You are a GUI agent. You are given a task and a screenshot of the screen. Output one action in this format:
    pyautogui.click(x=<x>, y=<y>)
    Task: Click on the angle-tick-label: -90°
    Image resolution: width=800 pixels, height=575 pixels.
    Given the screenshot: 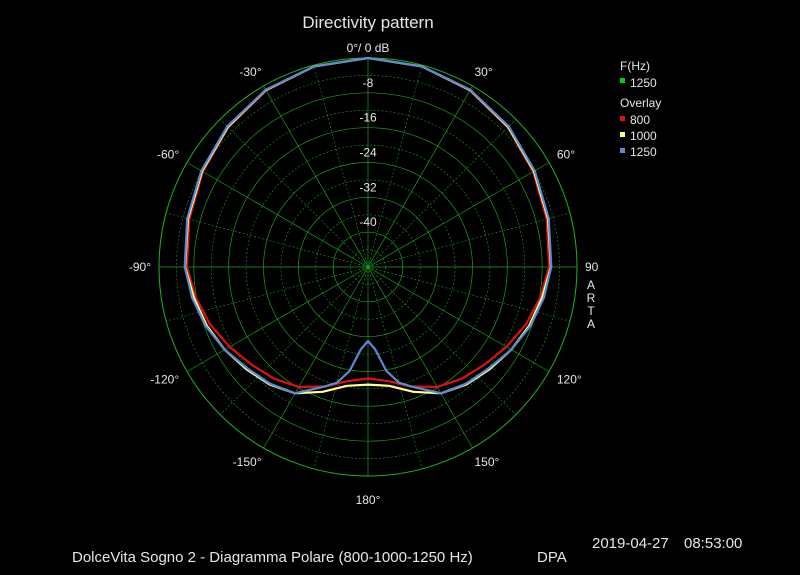 What is the action you would take?
    pyautogui.click(x=140, y=267)
    